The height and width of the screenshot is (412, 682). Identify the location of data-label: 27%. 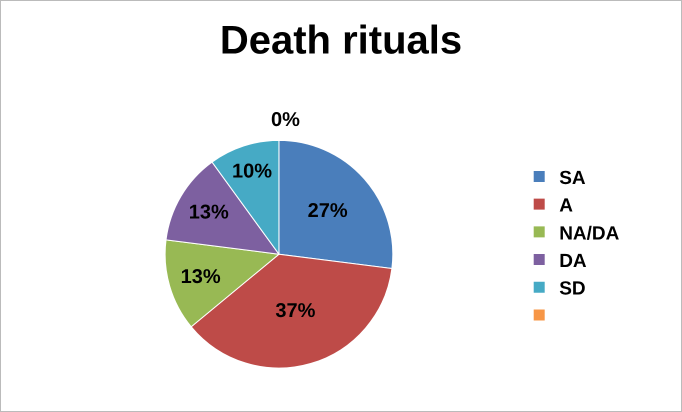
(328, 211).